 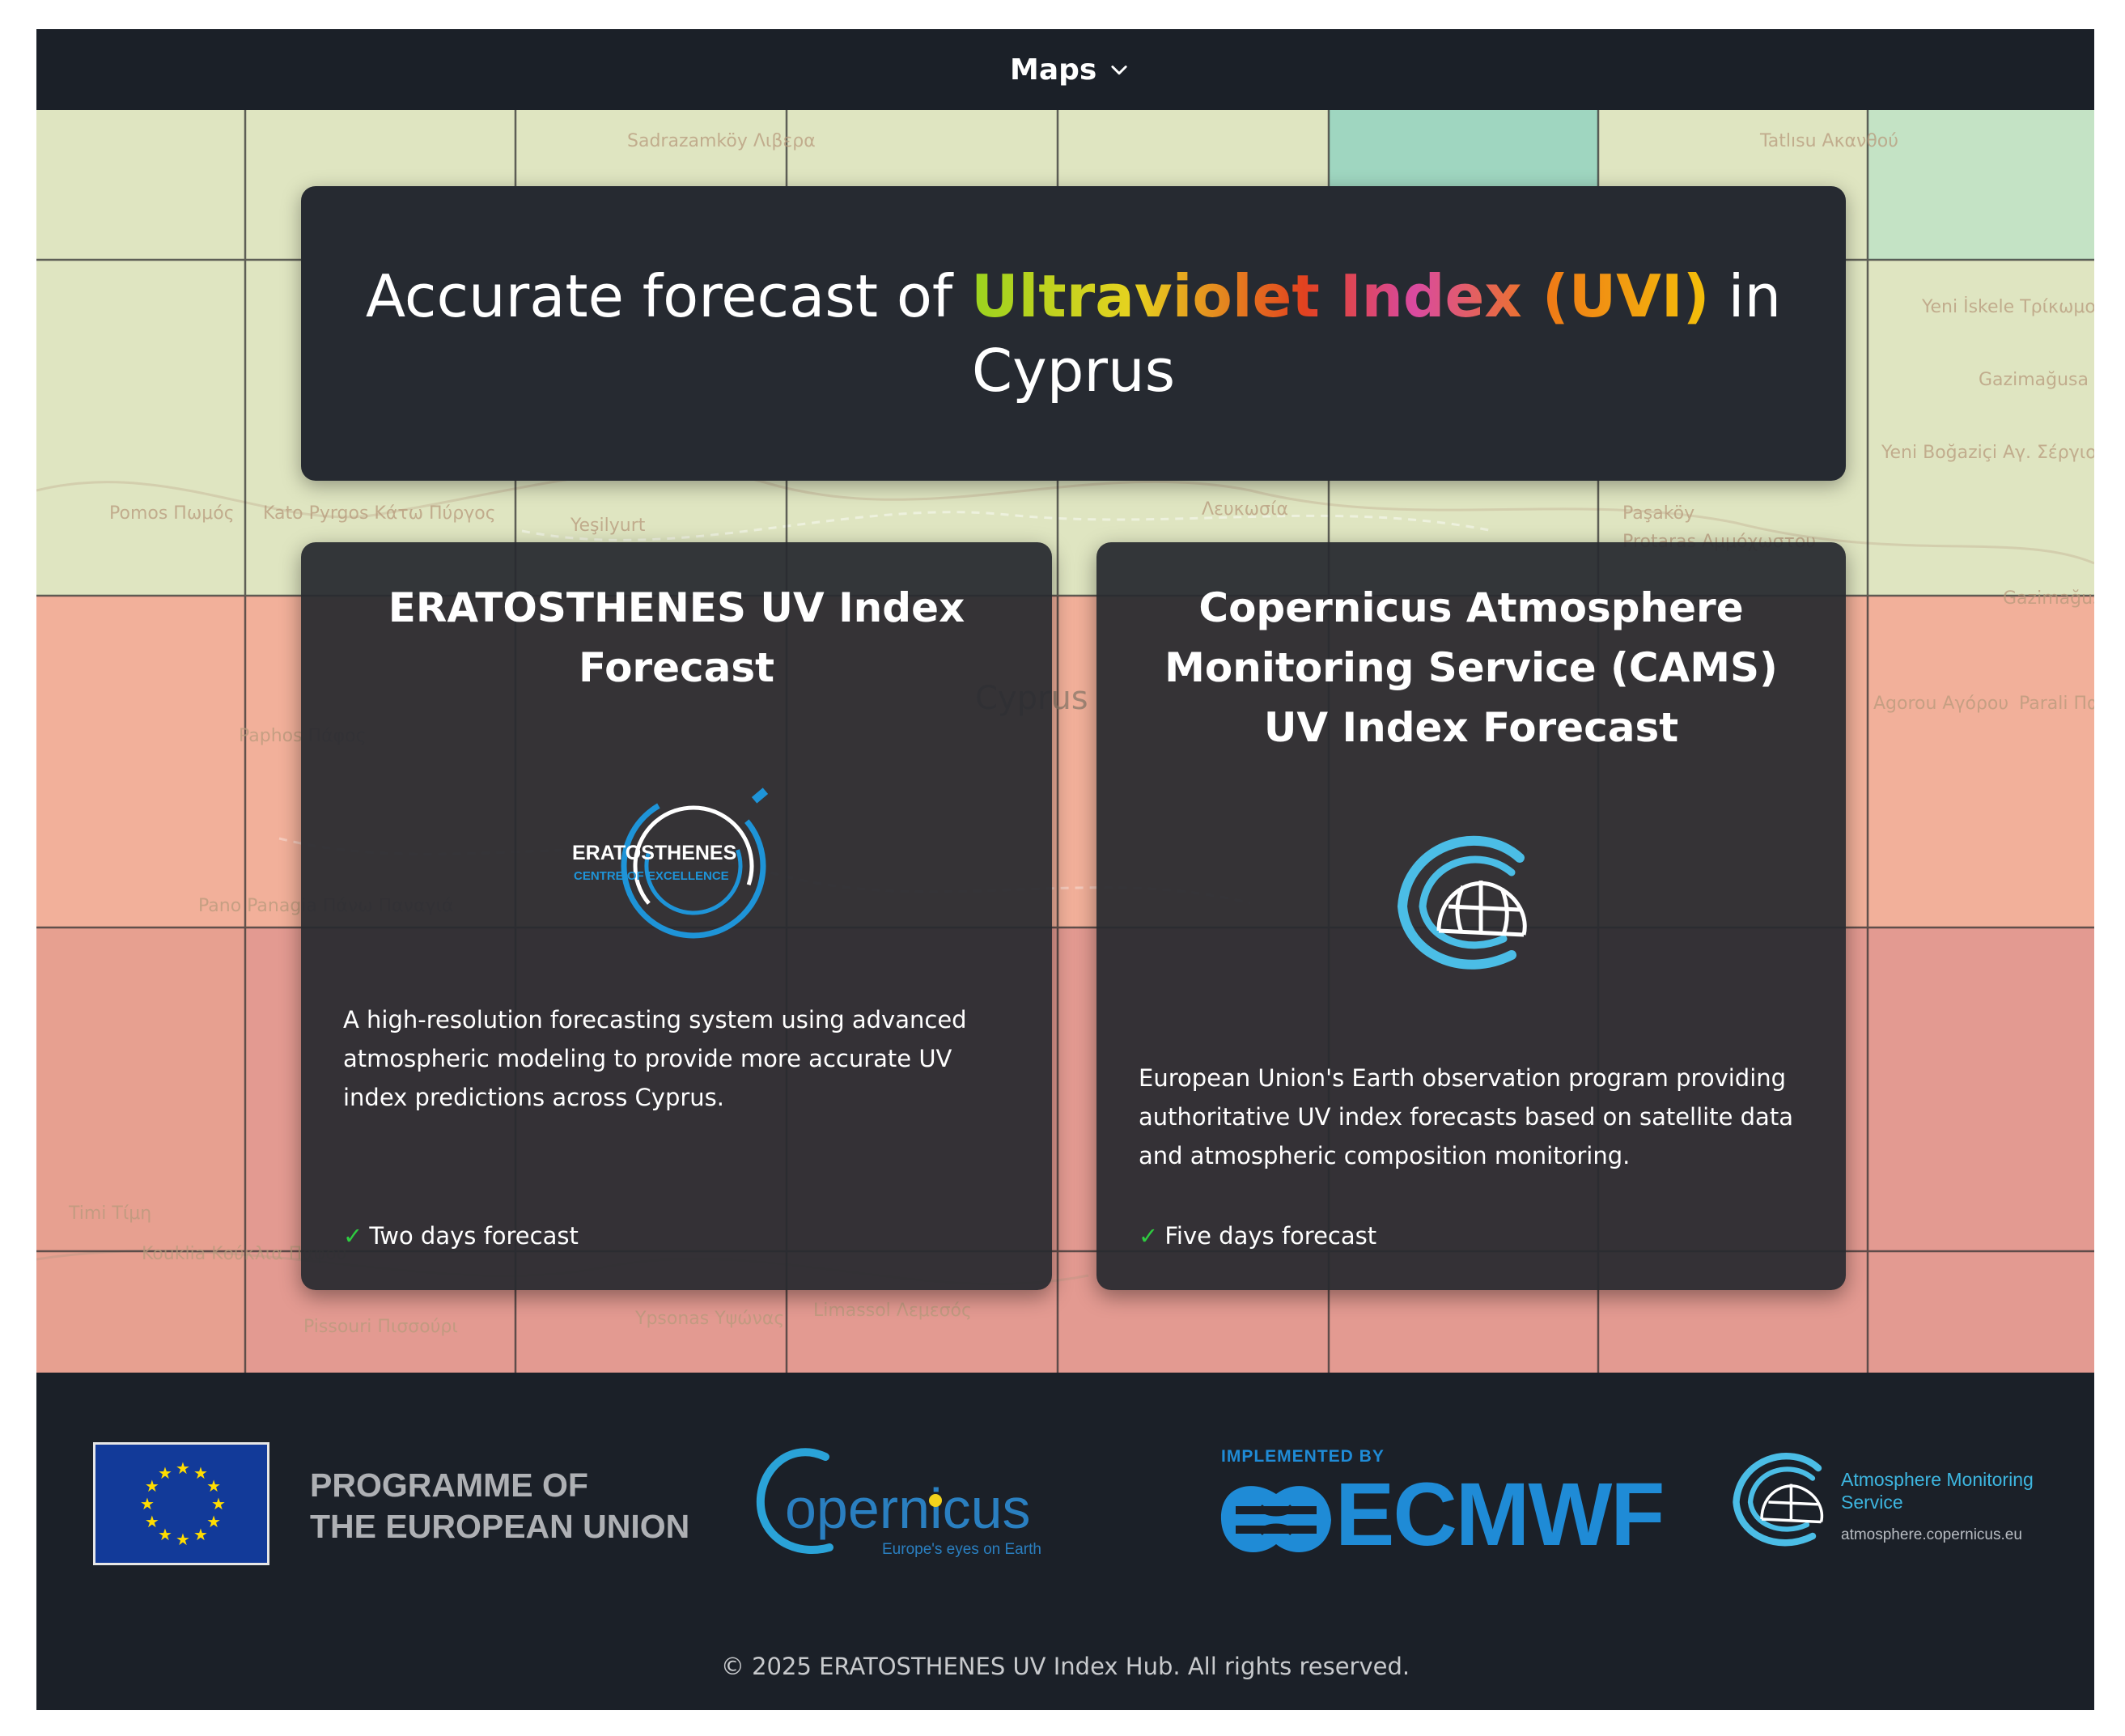 I want to click on map-place-label: Yeni Boğaziçi Αγ. Σέργιος, so click(x=1987, y=453).